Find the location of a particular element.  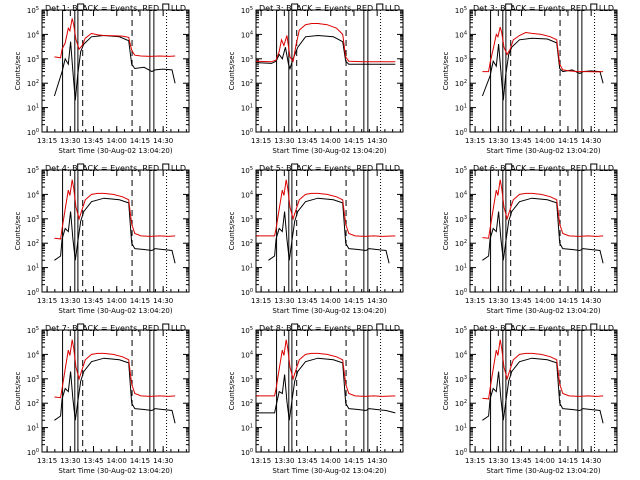

chart-title: Det 3: BLACK = Events, RED = LLD is located at coordinates (329, 8).